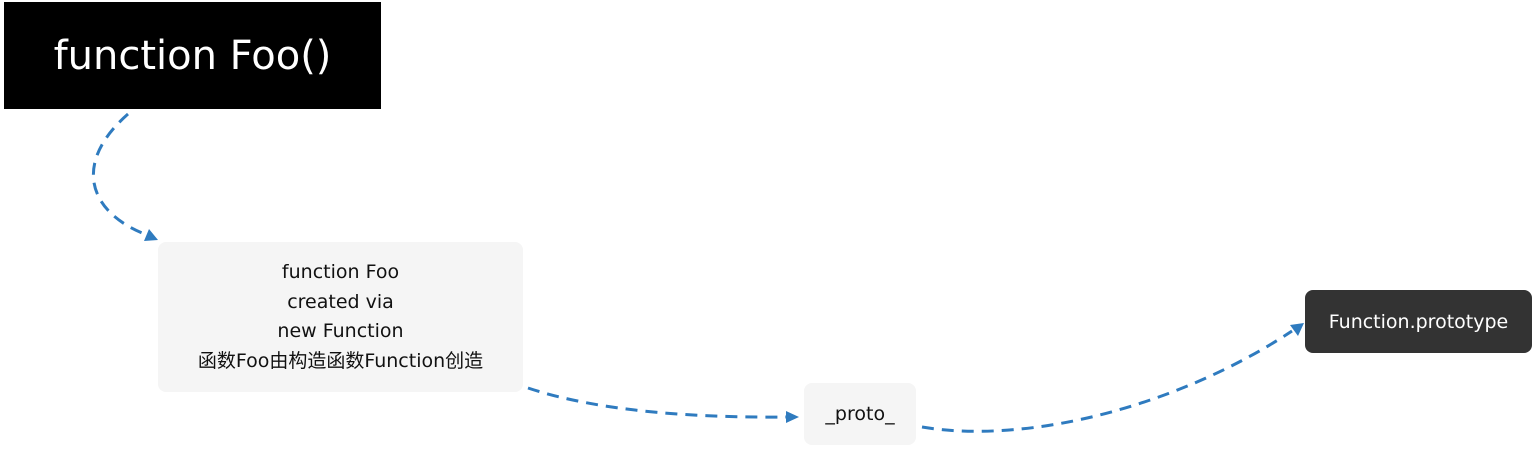 This screenshot has width=1538, height=473. What do you see at coordinates (121, 175) in the screenshot?
I see `edge-title-to-foo` at bounding box center [121, 175].